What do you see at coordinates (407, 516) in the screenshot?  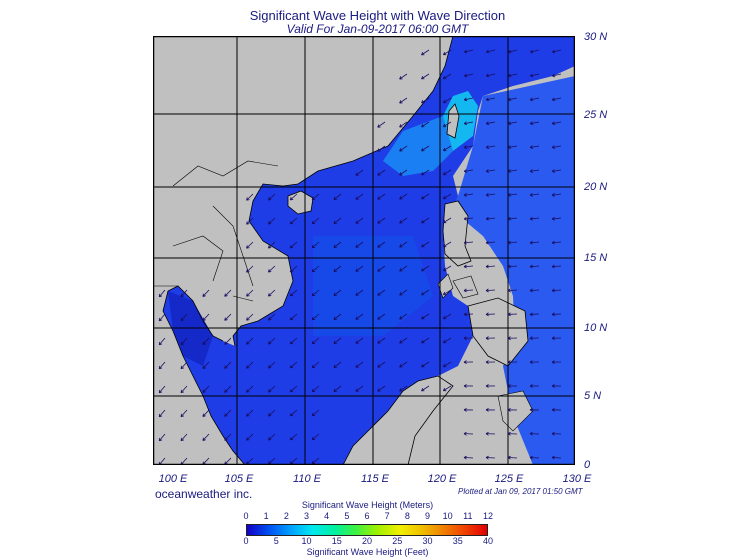 I see `legend-meters-tick: 8` at bounding box center [407, 516].